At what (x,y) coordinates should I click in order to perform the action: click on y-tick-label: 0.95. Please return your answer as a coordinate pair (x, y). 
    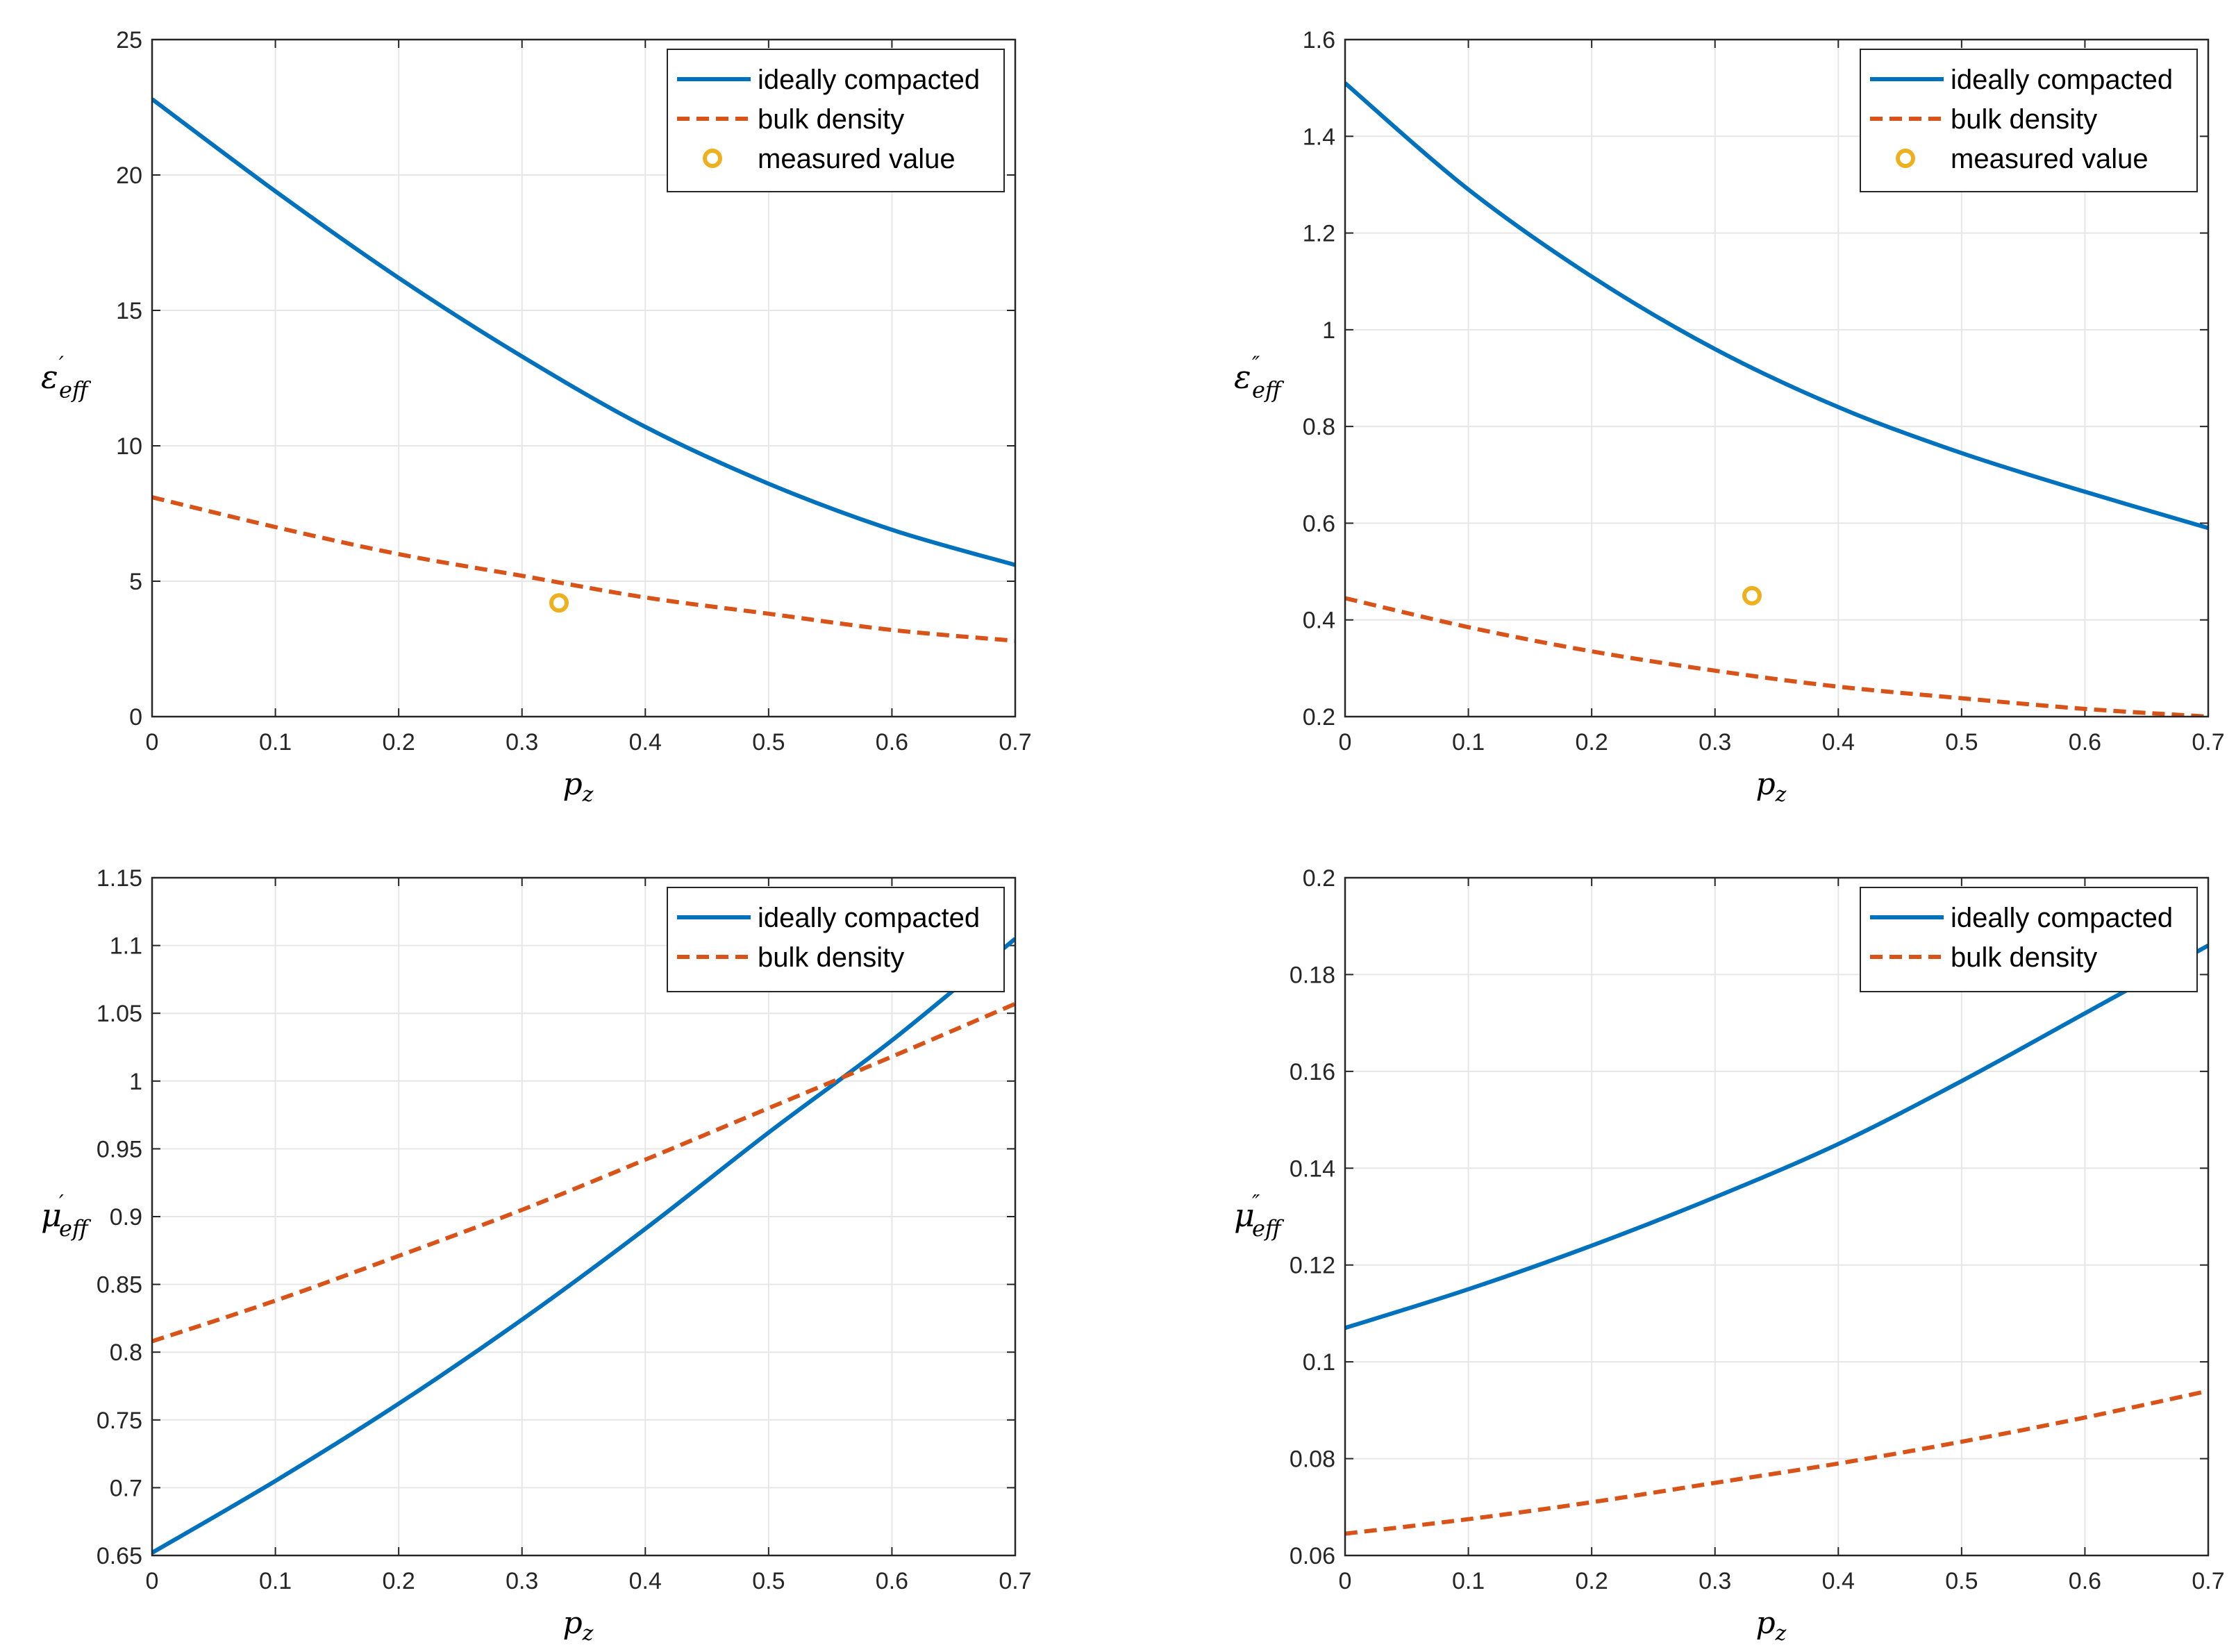
    Looking at the image, I should click on (119, 1149).